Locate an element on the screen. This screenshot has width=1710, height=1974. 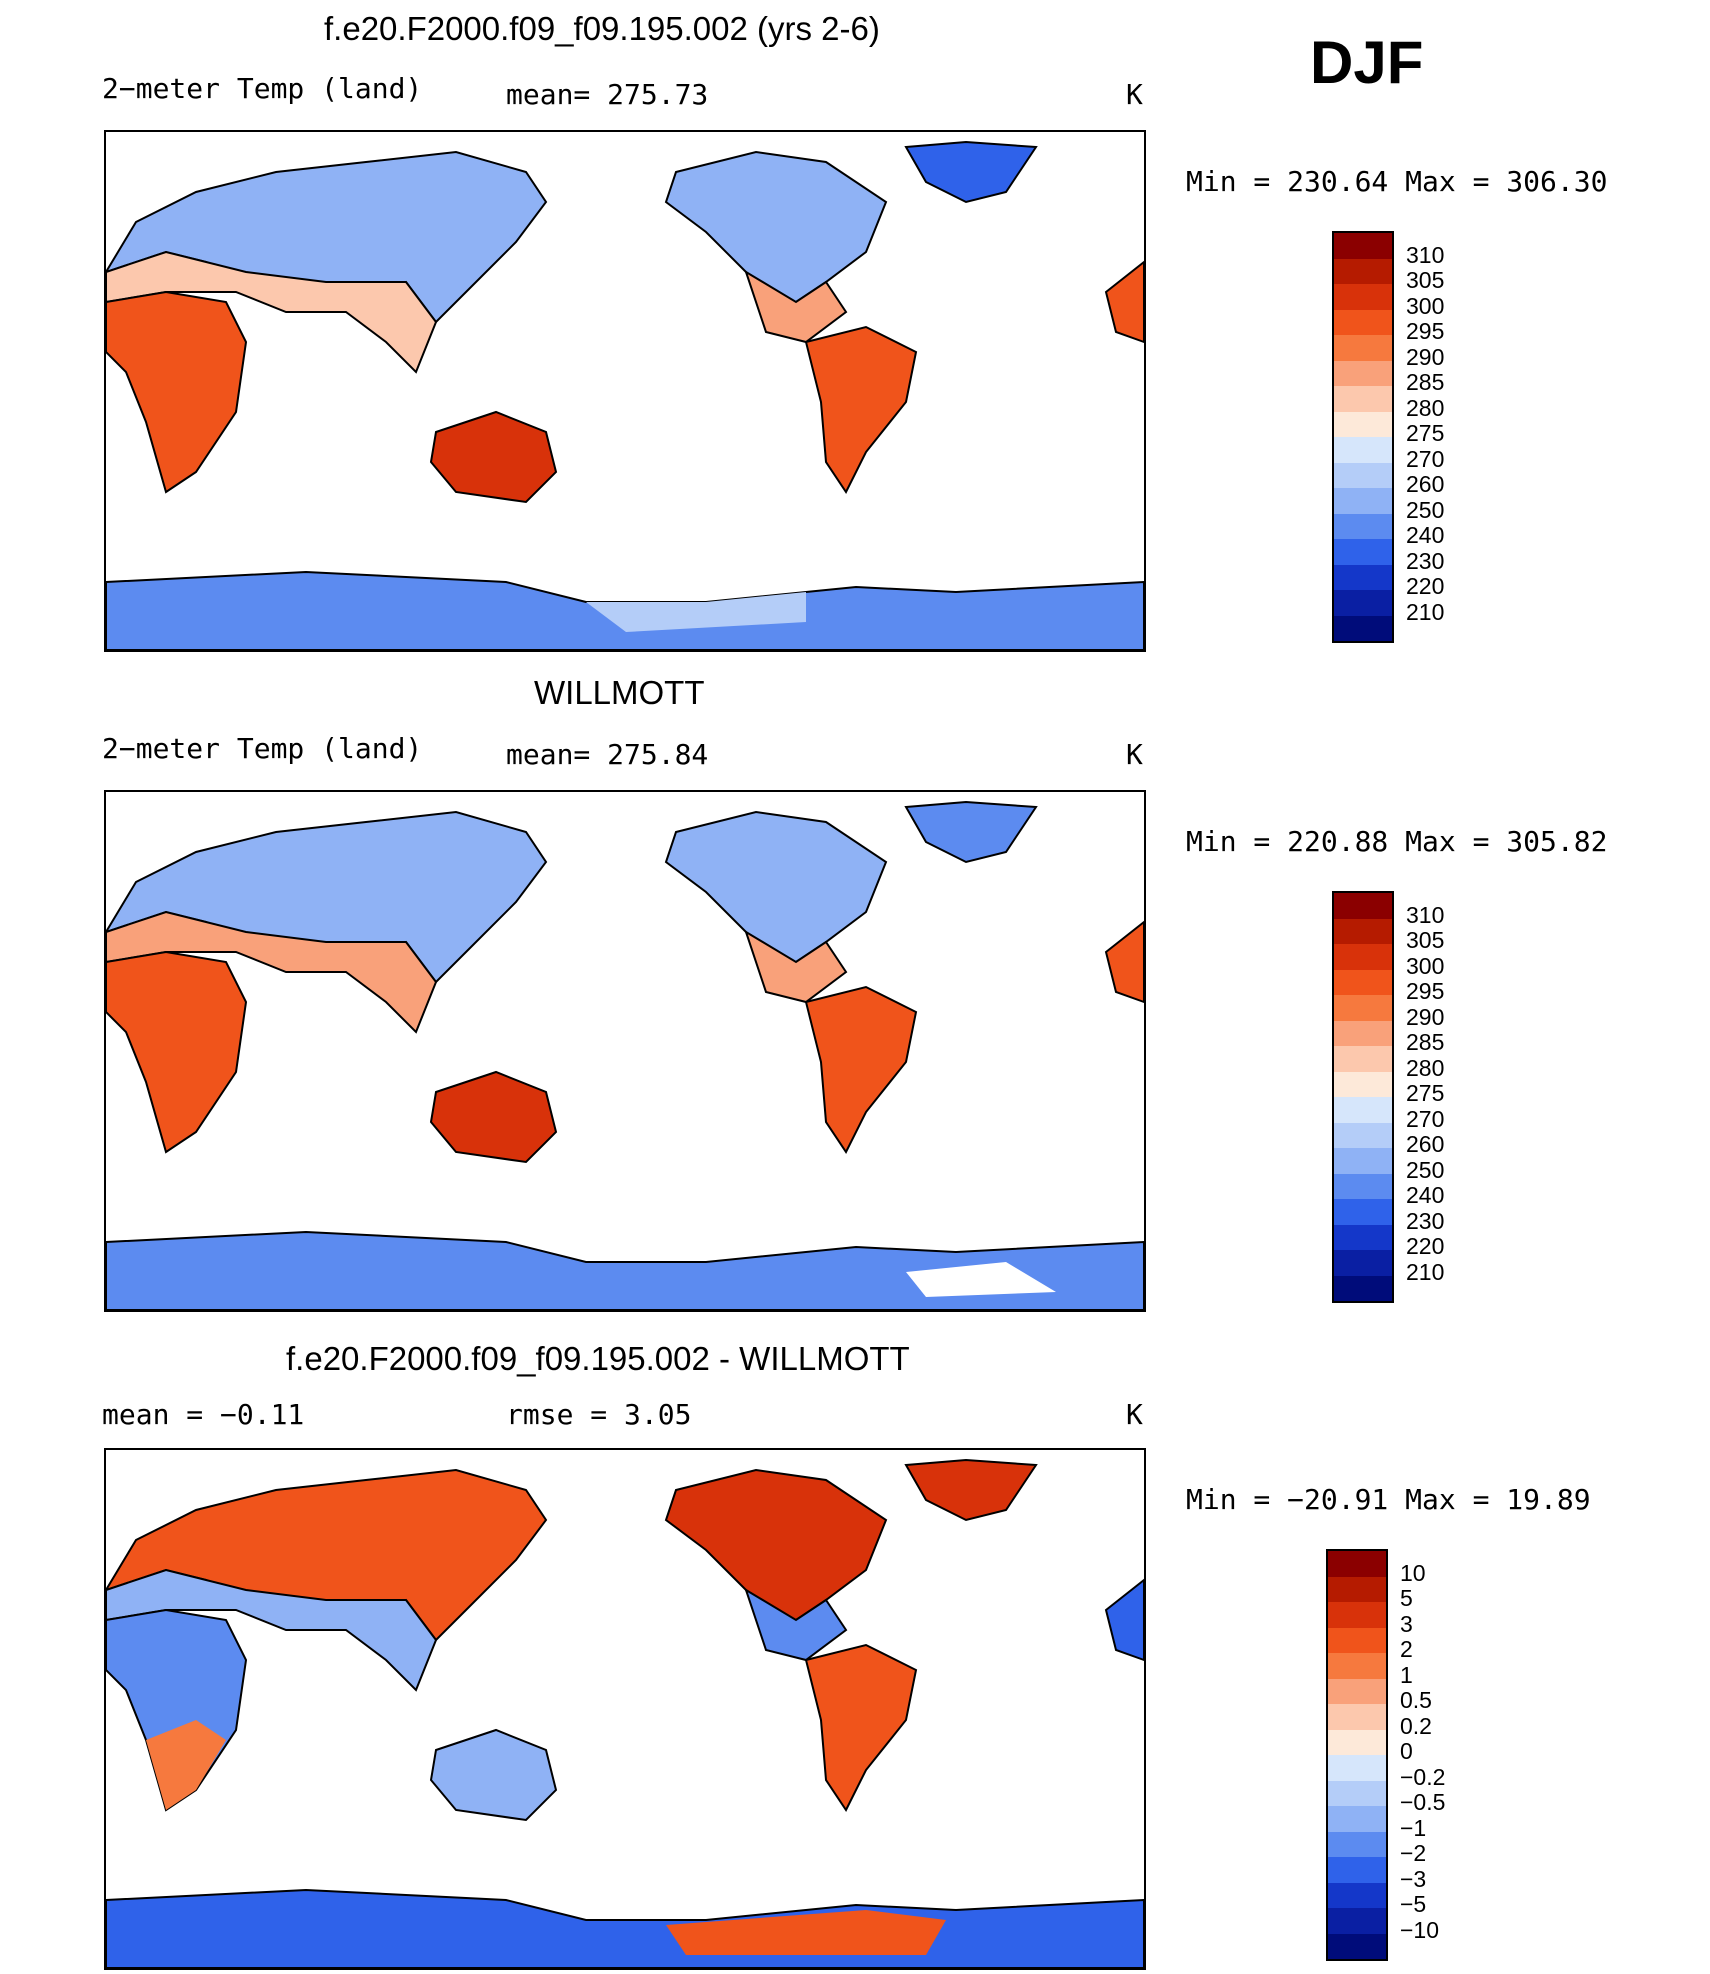
colorbar-tick-label: −0.2 is located at coordinates (1423, 1776).